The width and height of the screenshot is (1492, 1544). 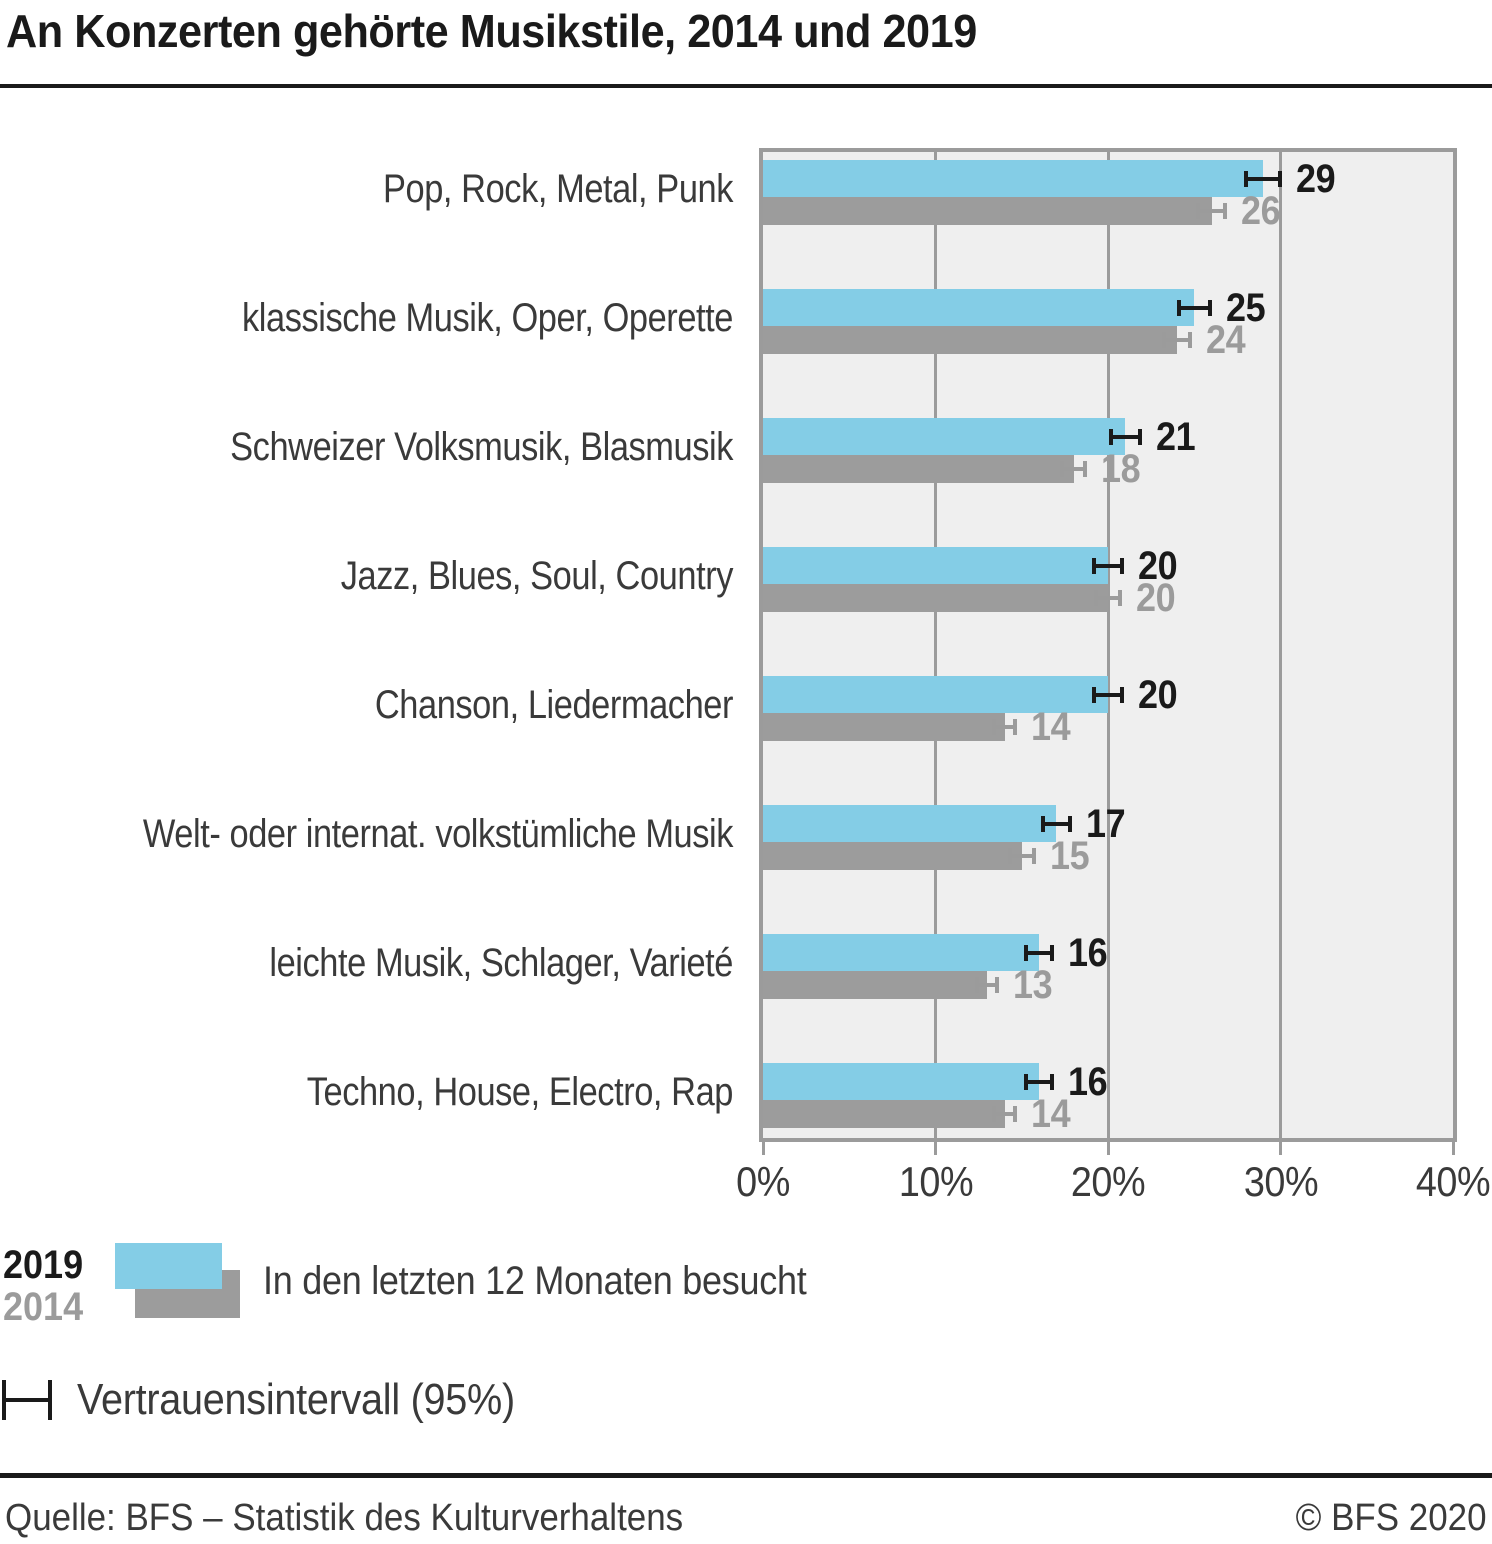 I want to click on category-label: Schweizer Volksmusik, Blasmusik, so click(x=481, y=447).